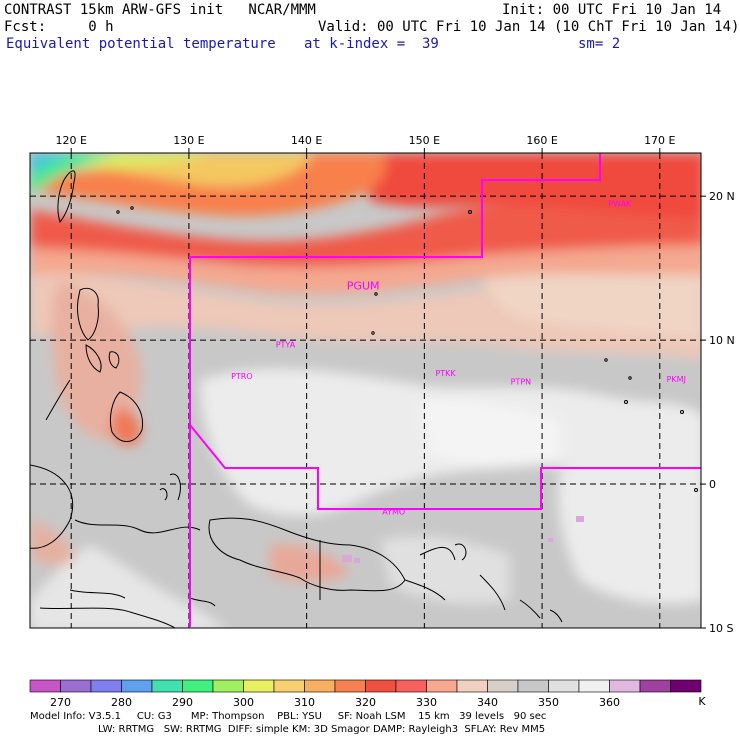 Image resolution: width=740 pixels, height=740 pixels. What do you see at coordinates (243, 702) in the screenshot?
I see `colorbar-label: 300` at bounding box center [243, 702].